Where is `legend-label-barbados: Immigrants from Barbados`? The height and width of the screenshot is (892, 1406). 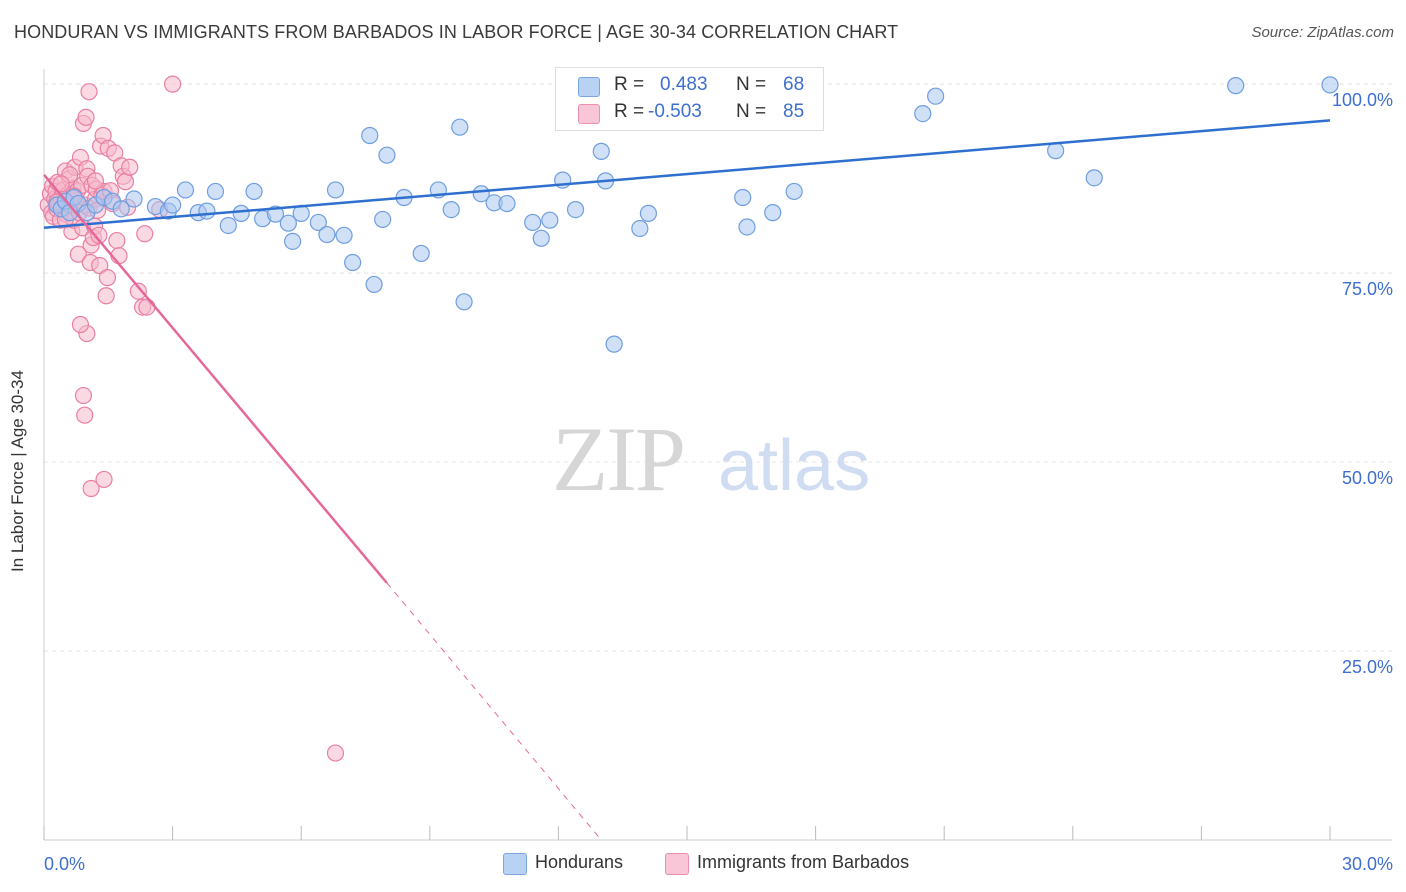
legend-label-barbados: Immigrants from Barbados is located at coordinates (803, 862).